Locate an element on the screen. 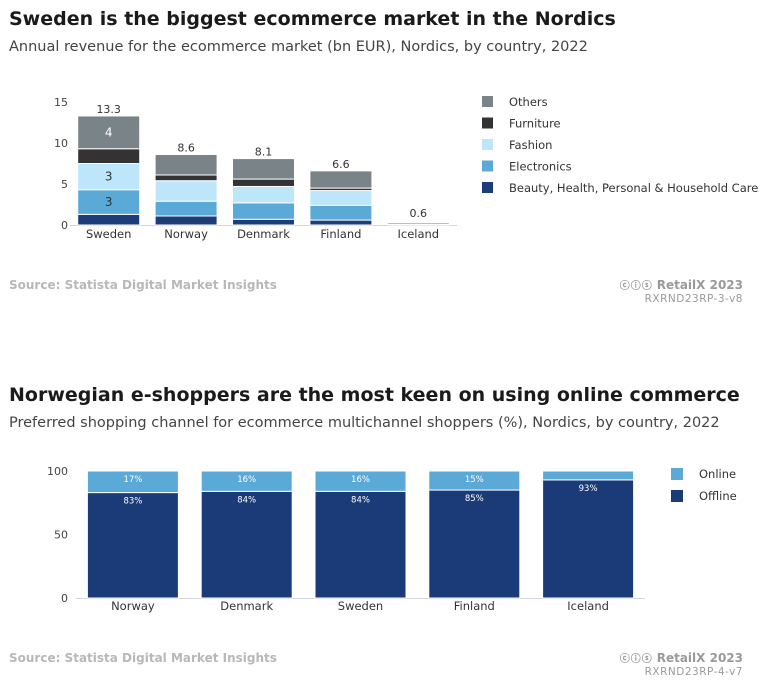  bar-finland-others is located at coordinates (341, 179).